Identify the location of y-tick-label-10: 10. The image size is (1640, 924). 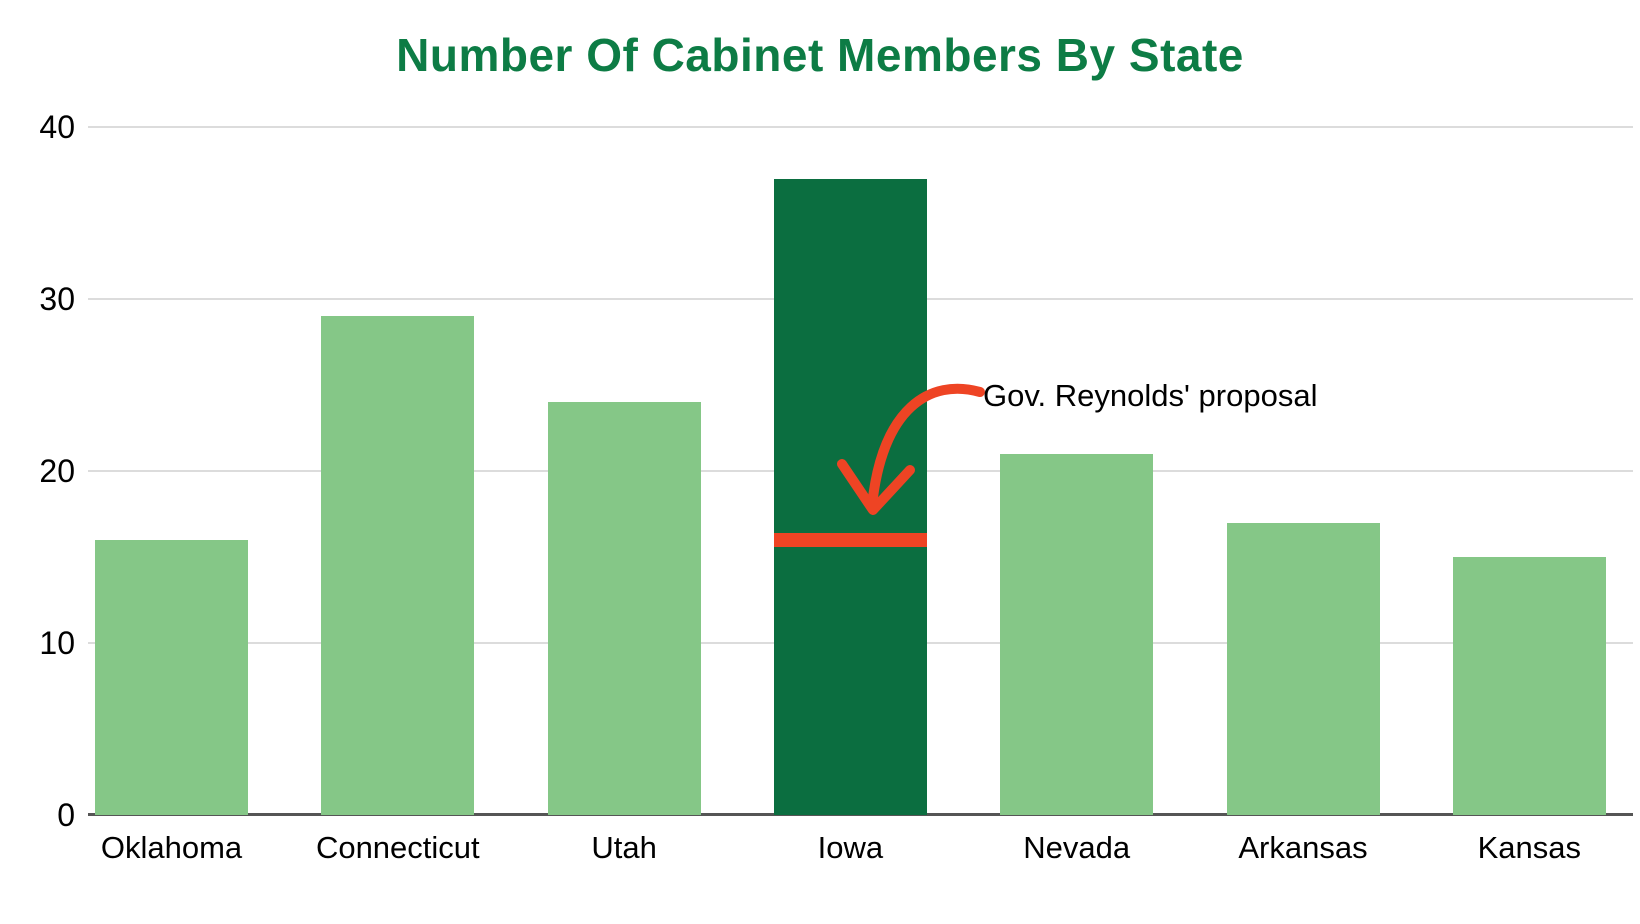
(57, 643).